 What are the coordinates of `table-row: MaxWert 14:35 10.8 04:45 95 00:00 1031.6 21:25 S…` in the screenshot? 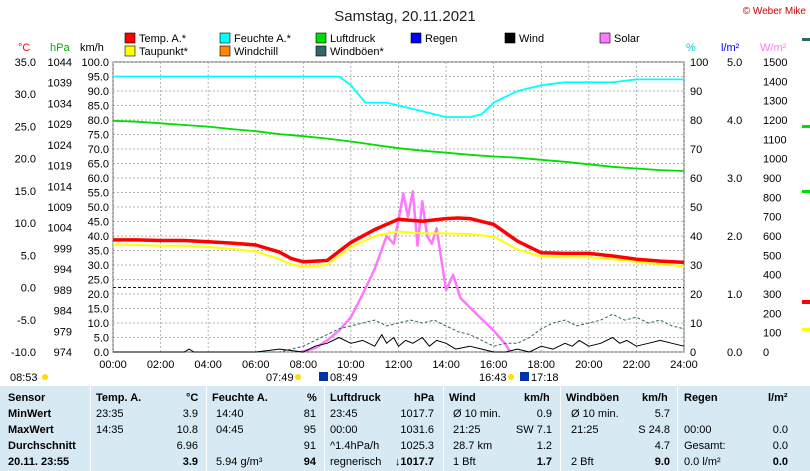 It's located at (405, 430).